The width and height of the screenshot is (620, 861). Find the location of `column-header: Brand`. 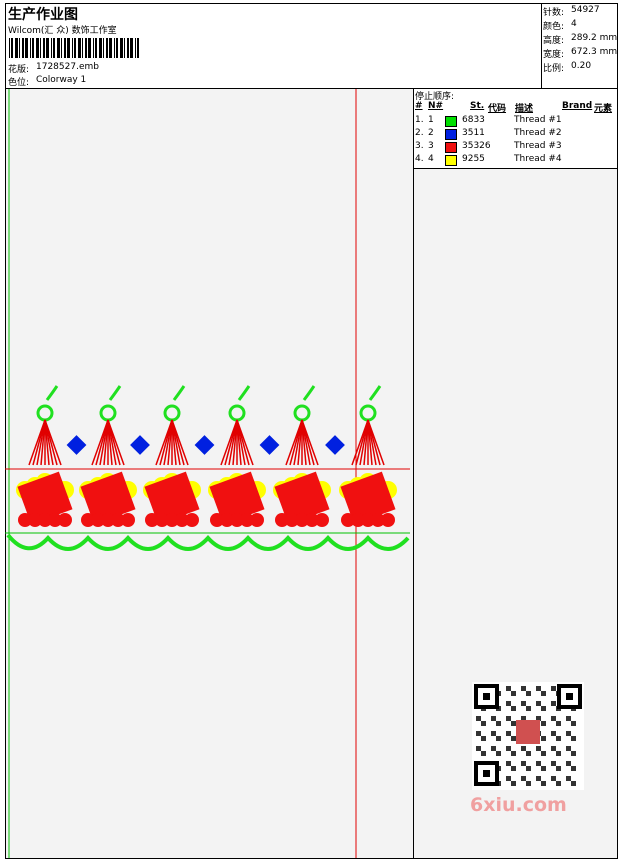

column-header: Brand is located at coordinates (577, 106).